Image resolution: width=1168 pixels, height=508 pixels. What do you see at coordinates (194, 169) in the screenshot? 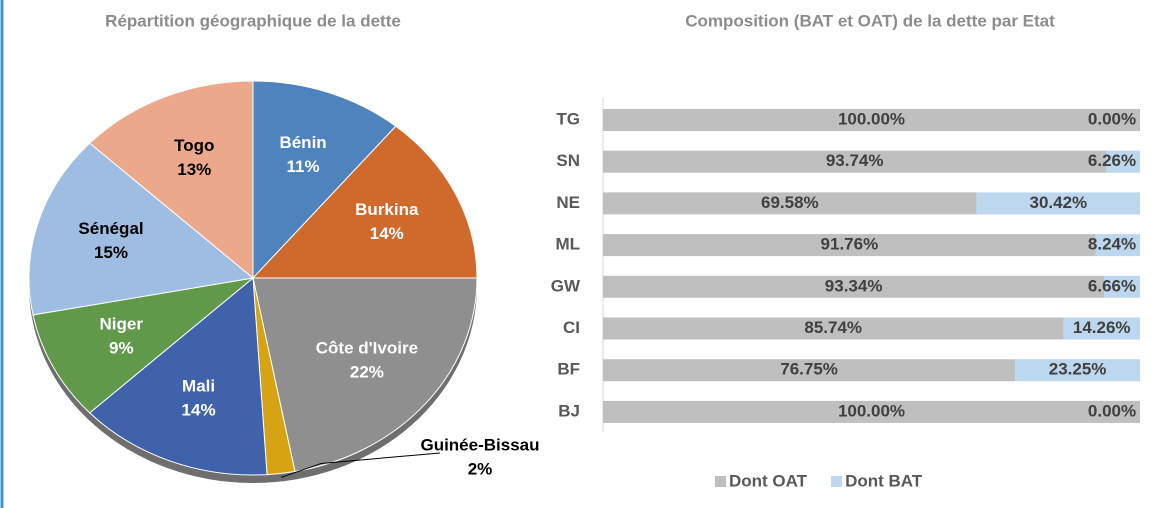
I see `pie-value-label: 13%` at bounding box center [194, 169].